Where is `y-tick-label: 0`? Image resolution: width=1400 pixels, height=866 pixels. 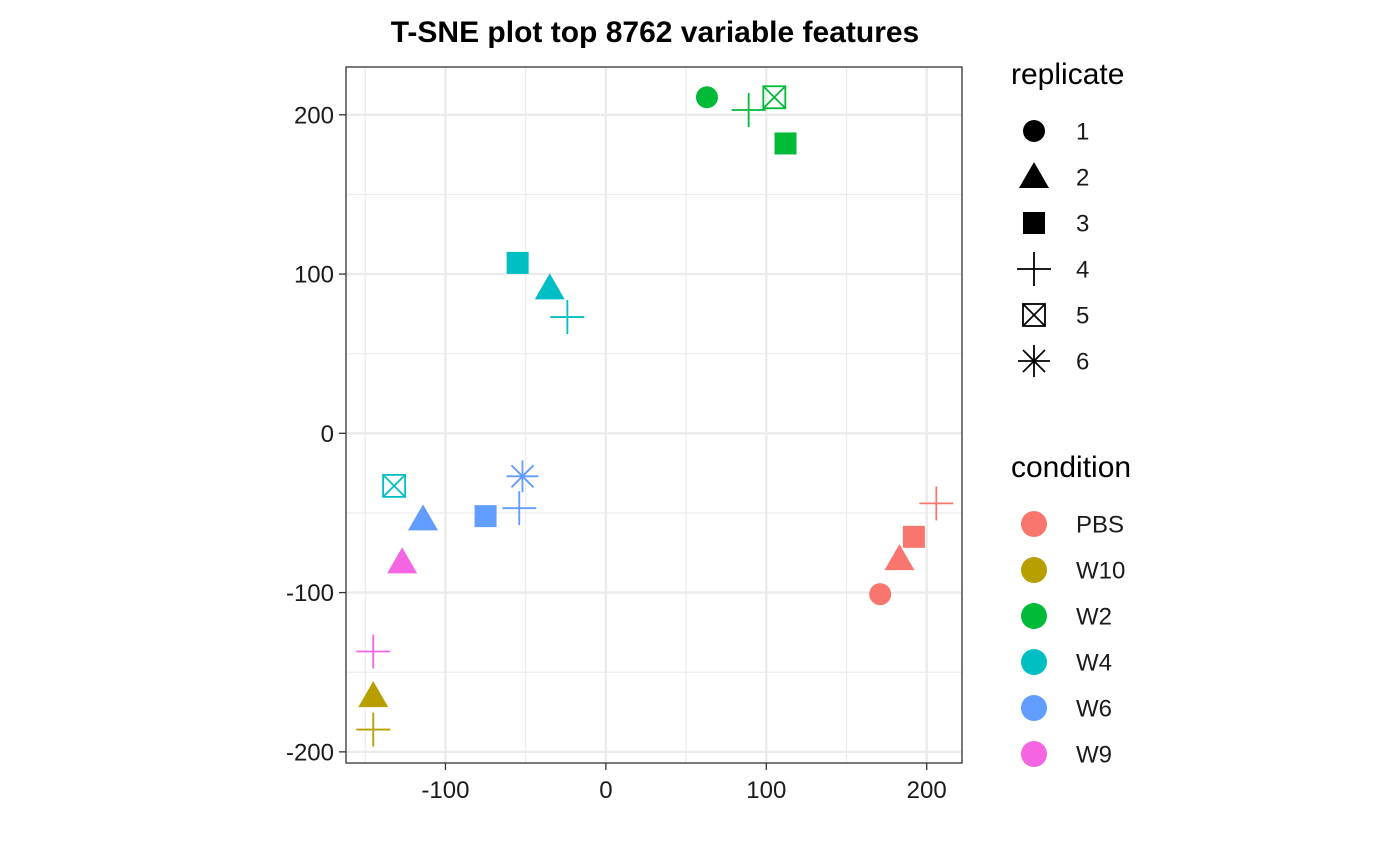 y-tick-label: 0 is located at coordinates (327, 434).